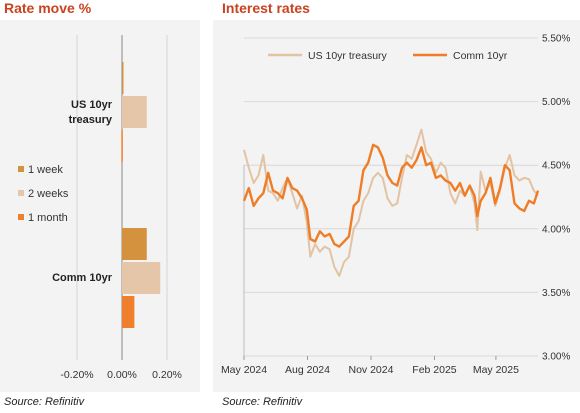 The image size is (580, 413). What do you see at coordinates (371, 370) in the screenshot?
I see `x-tick-label: Nov 2024` at bounding box center [371, 370].